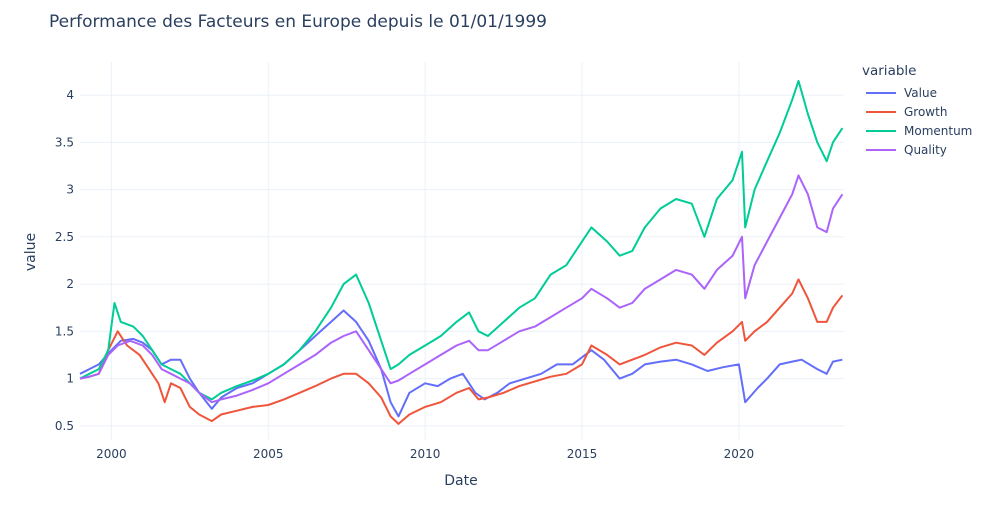  Describe the element at coordinates (739, 454) in the screenshot. I see `x-tick-label: 2020` at that location.